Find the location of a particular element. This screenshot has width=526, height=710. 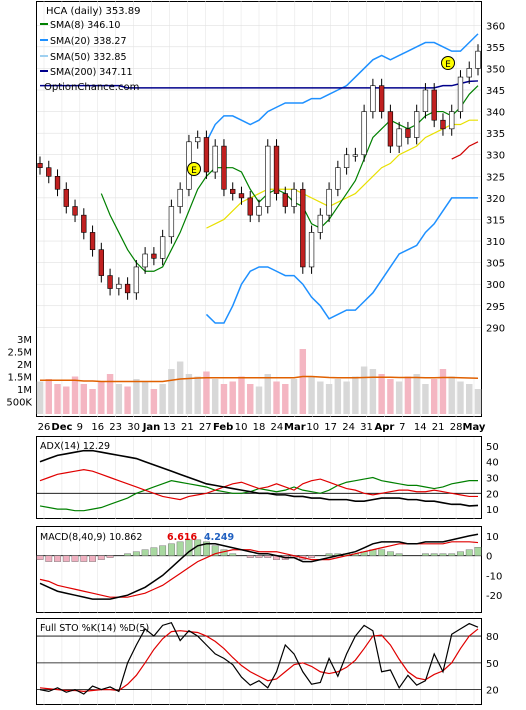

volume-average-line is located at coordinates (259, 379).